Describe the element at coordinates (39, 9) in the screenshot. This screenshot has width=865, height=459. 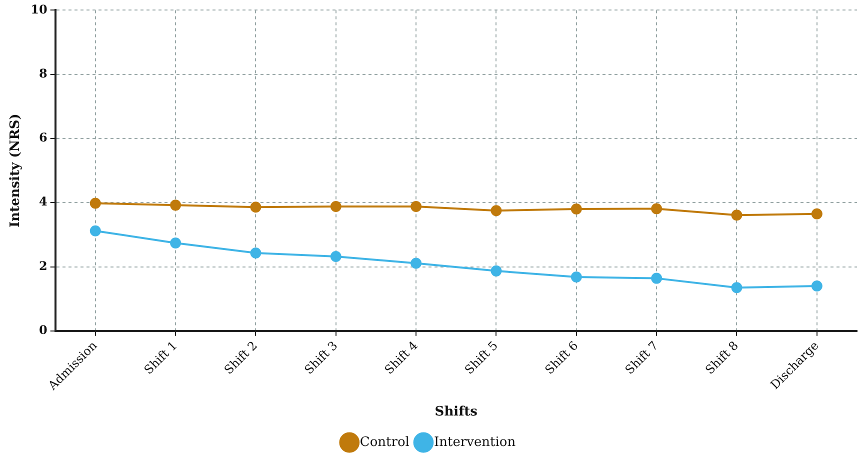
I see `y-tick-label: 10` at that location.